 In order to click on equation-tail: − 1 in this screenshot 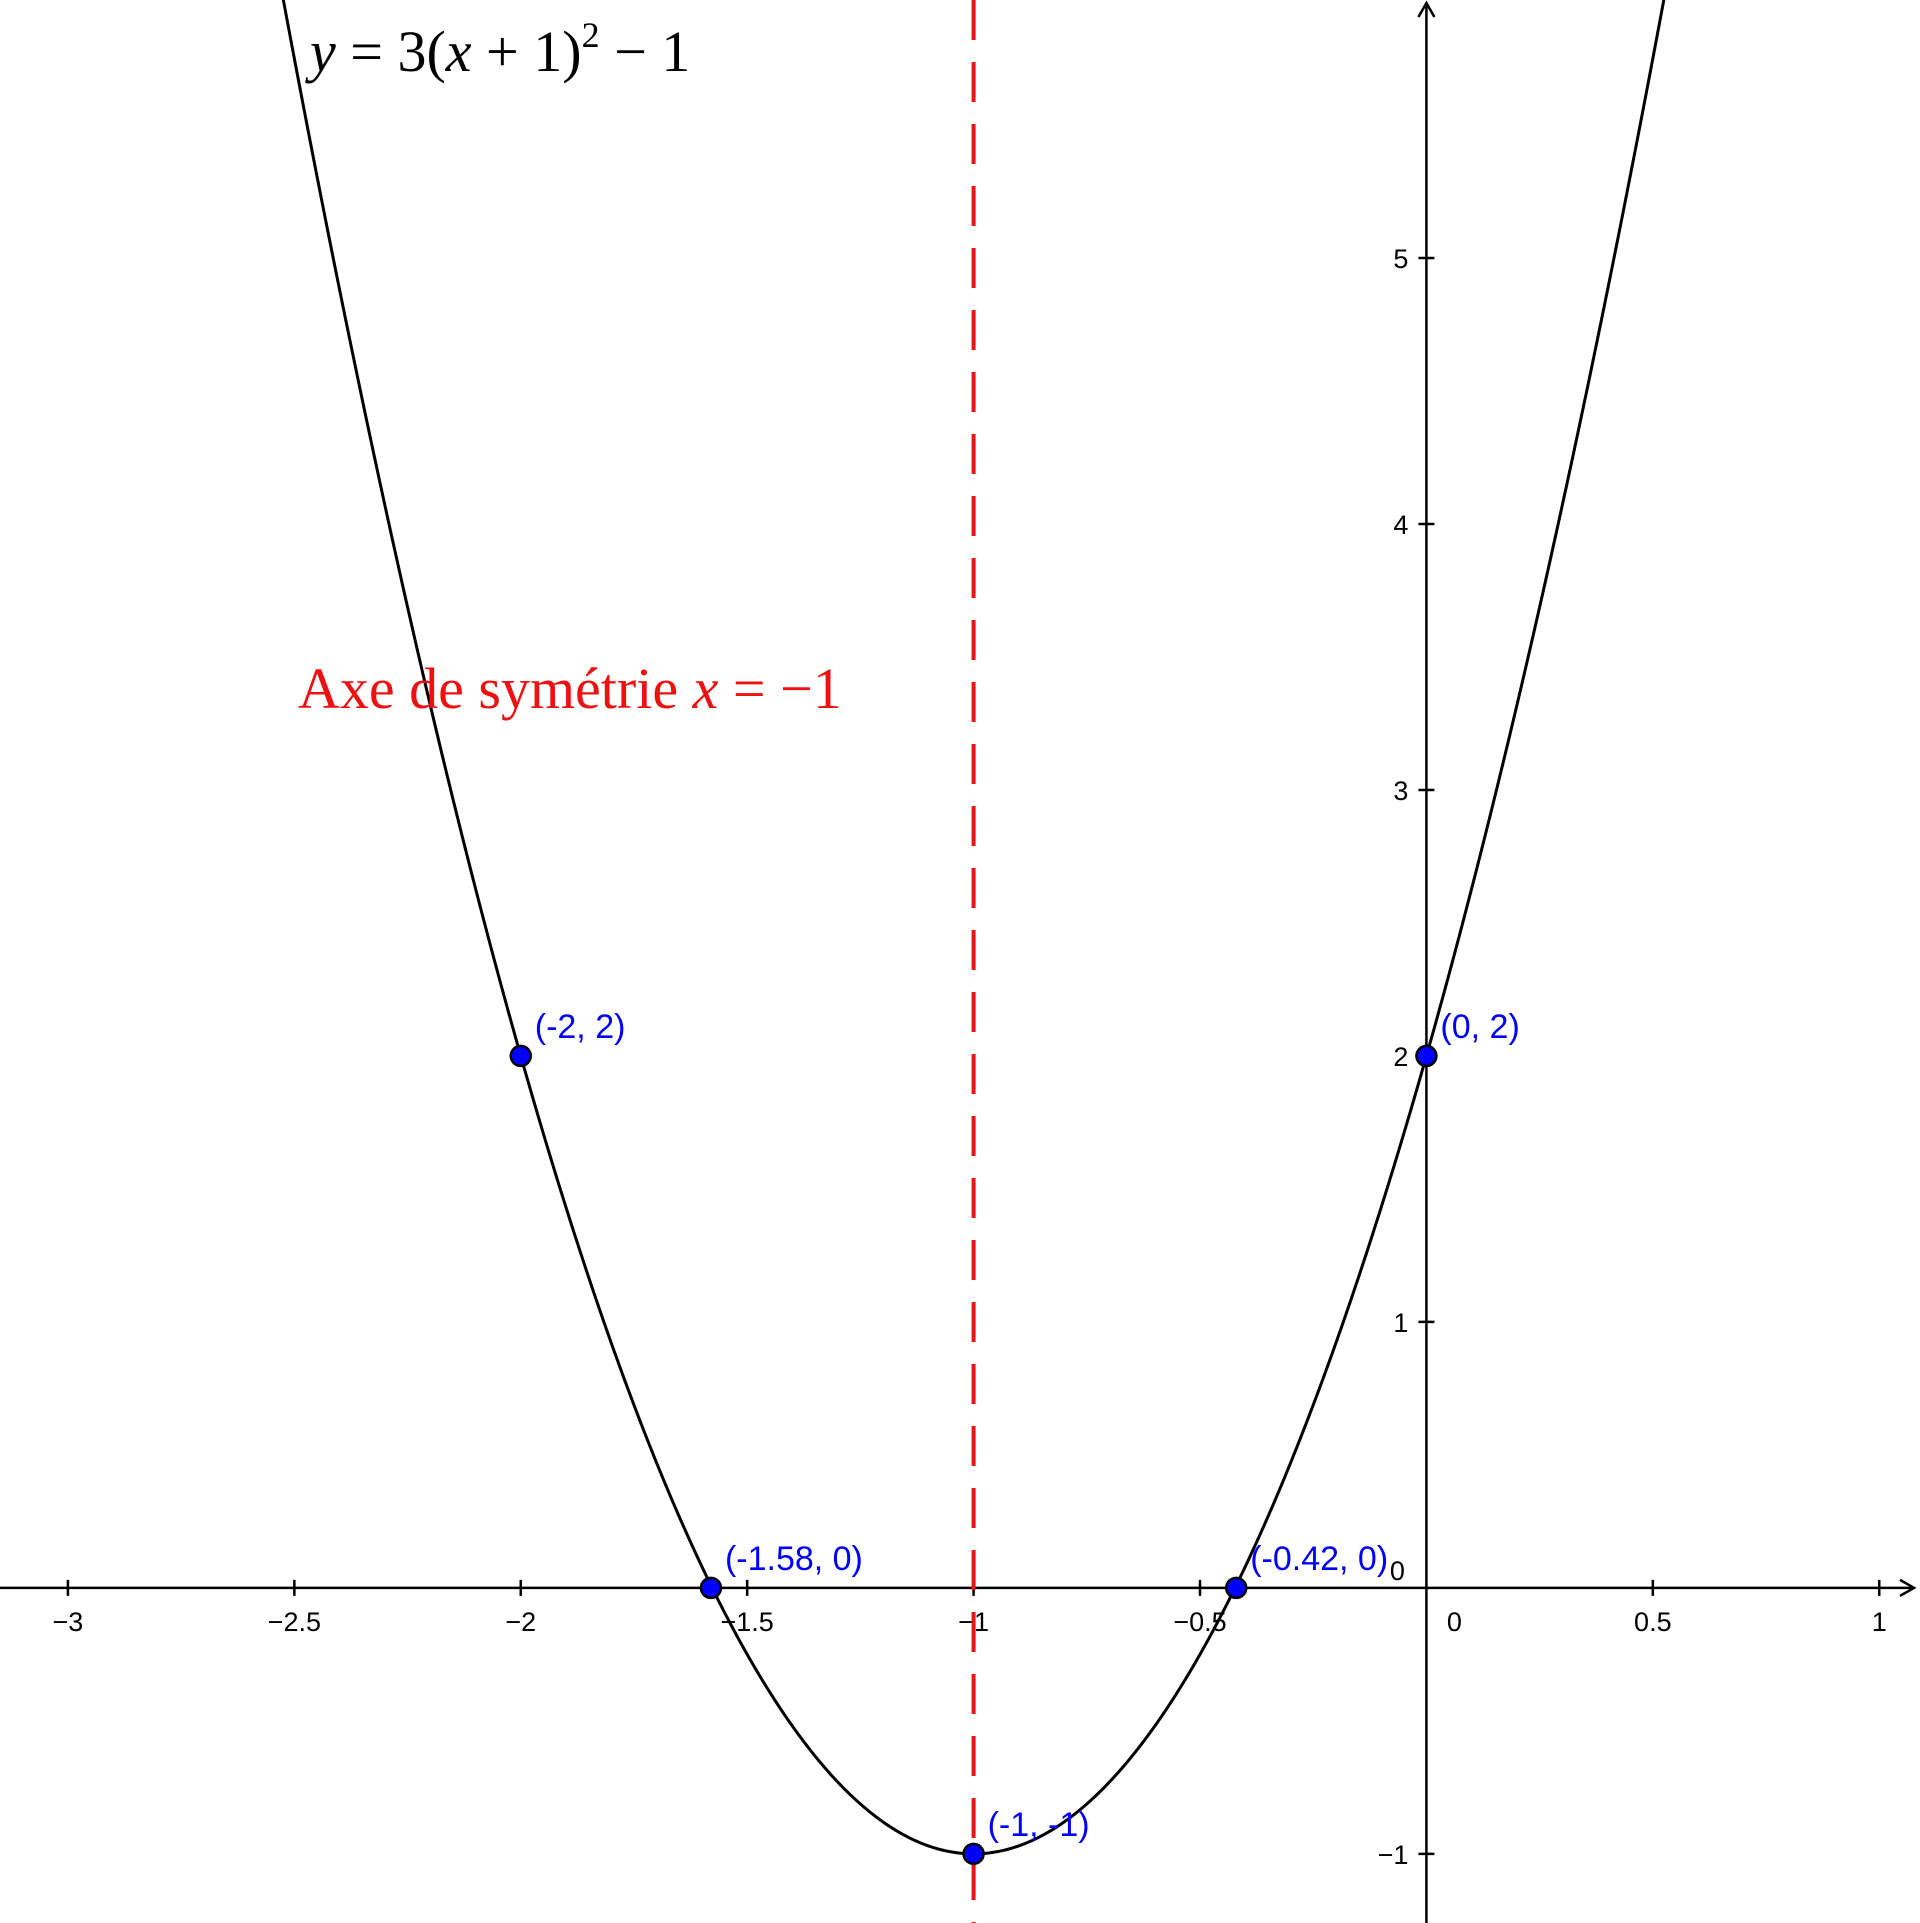, I will do `click(645, 51)`.